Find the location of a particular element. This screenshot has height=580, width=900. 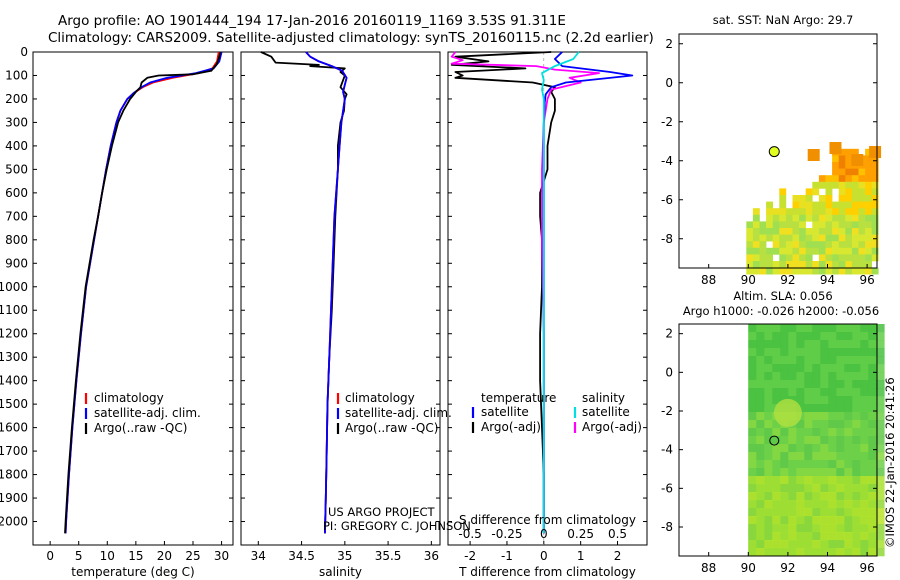

temp-ytick-label: 1600 is located at coordinates (14, 428).